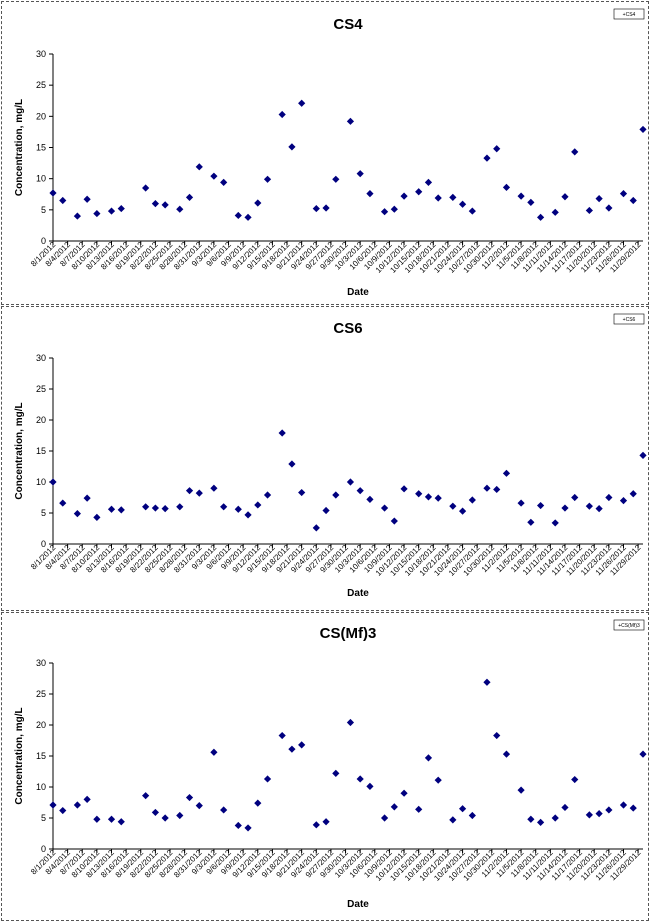 The width and height of the screenshot is (651, 923). I want to click on data-series, so click(348, 480).